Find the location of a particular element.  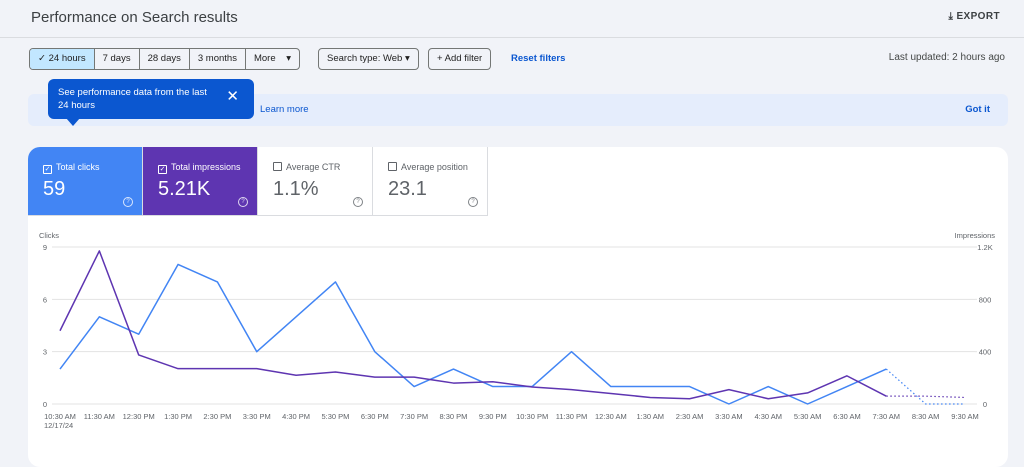

divider is located at coordinates (512, 37).